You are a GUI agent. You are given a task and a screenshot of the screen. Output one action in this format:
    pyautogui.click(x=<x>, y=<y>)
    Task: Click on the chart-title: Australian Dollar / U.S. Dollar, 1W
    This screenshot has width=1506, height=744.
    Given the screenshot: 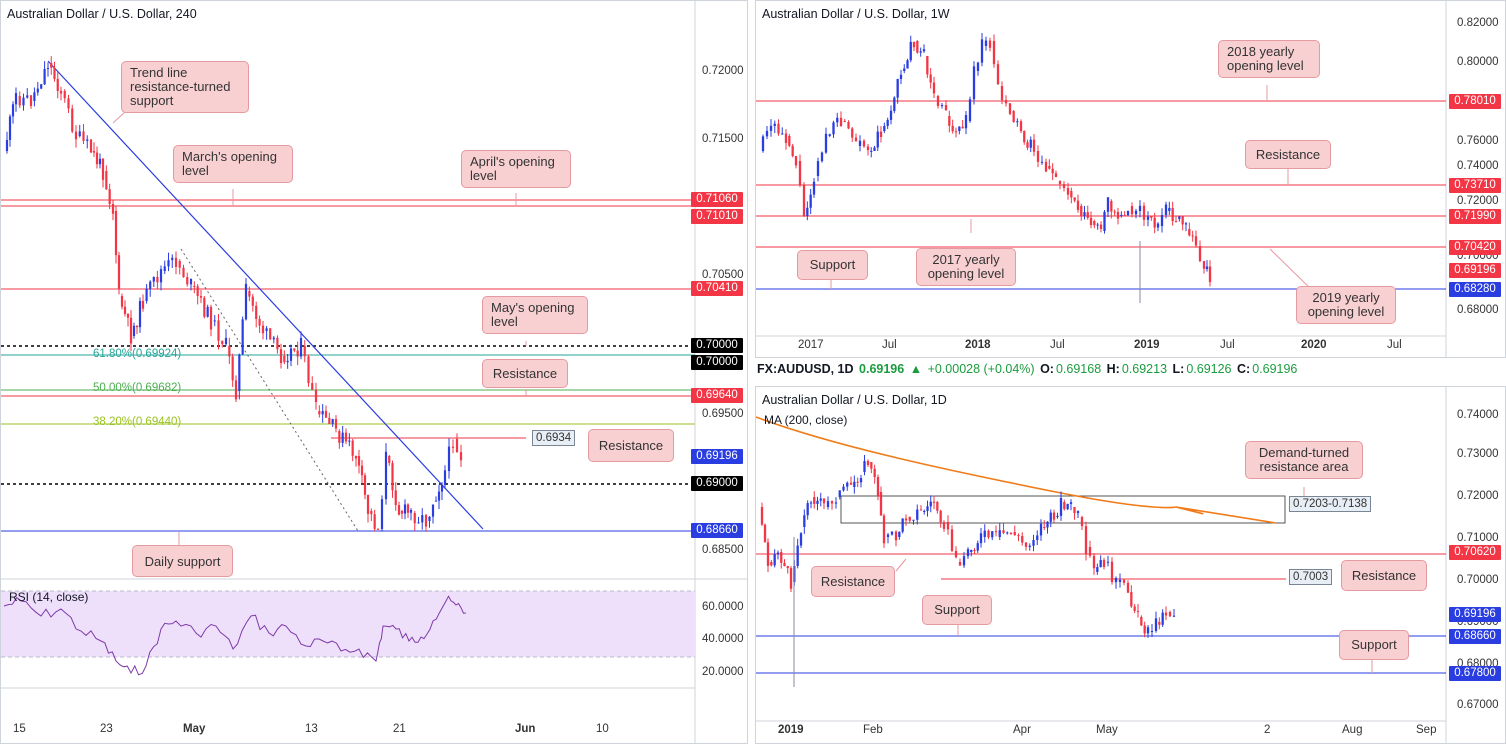 What is the action you would take?
    pyautogui.click(x=856, y=14)
    